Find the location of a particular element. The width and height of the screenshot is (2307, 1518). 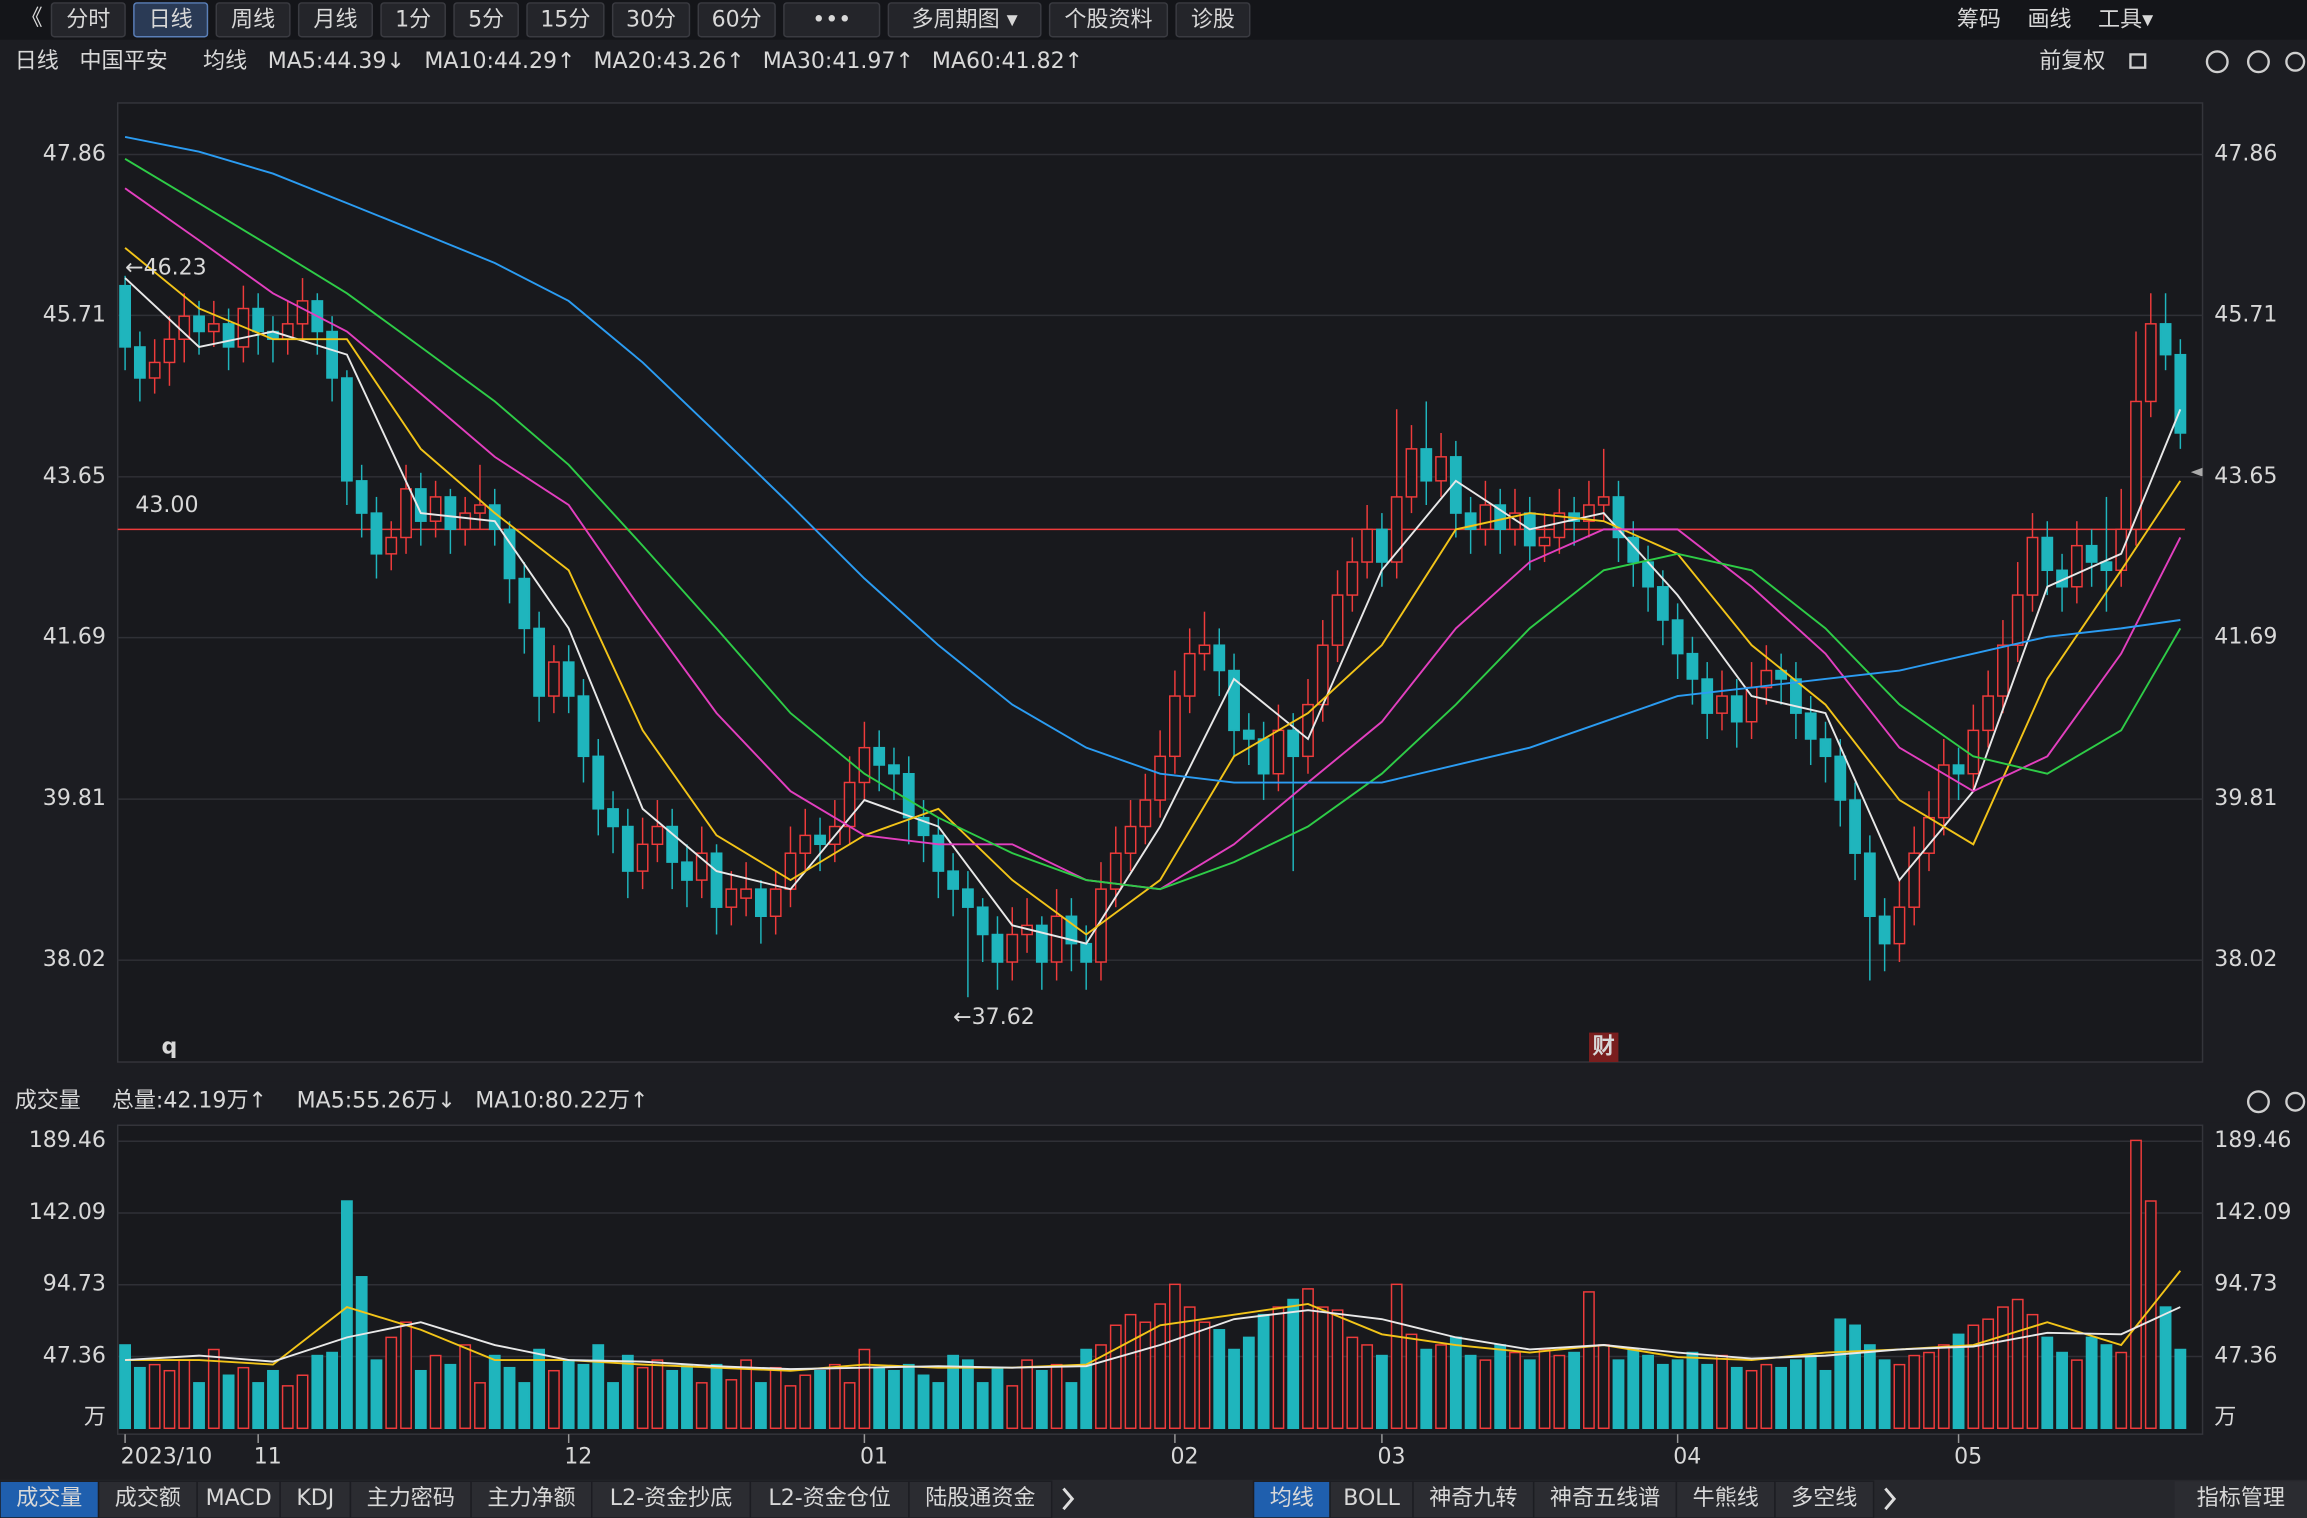

toolbar-button-label: 30分 is located at coordinates (651, 20).